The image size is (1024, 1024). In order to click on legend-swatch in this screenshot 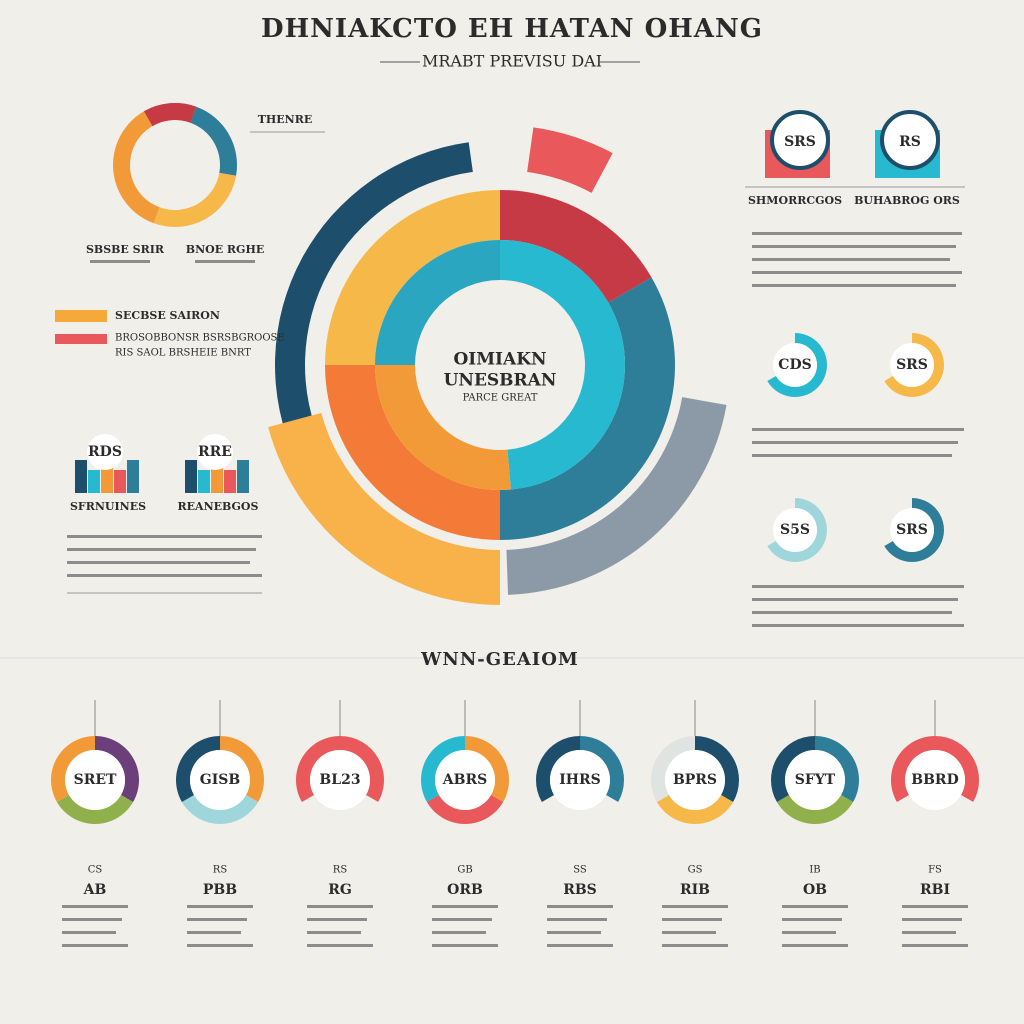, I will do `click(81, 339)`.